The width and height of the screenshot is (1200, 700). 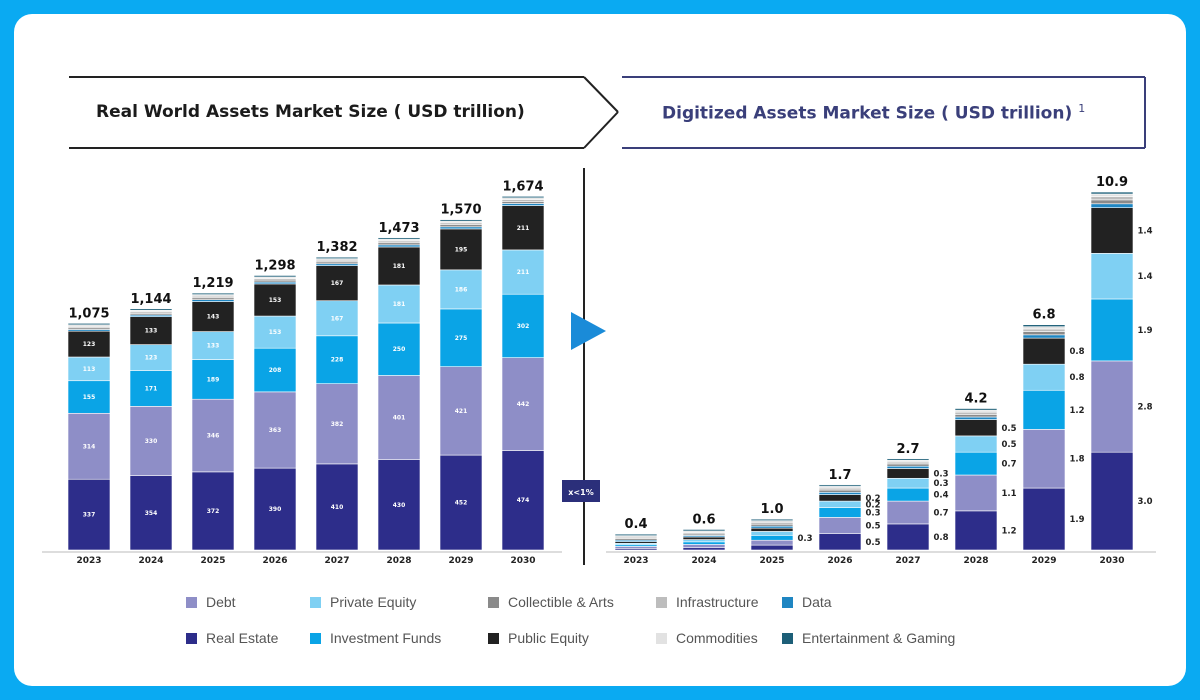 What do you see at coordinates (398, 228) in the screenshot?
I see `bar-total-label: 1,473` at bounding box center [398, 228].